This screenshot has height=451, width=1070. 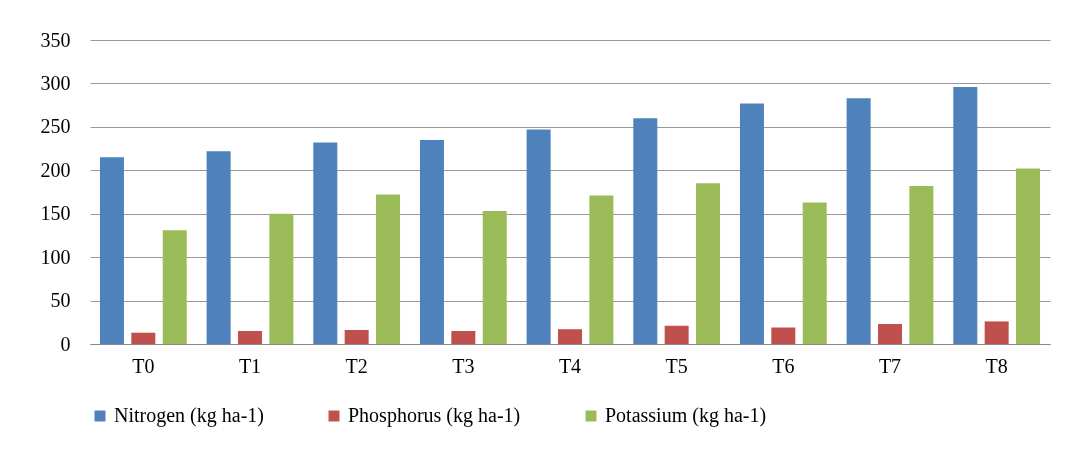 What do you see at coordinates (356, 365) in the screenshot?
I see `x-tick-label: T2` at bounding box center [356, 365].